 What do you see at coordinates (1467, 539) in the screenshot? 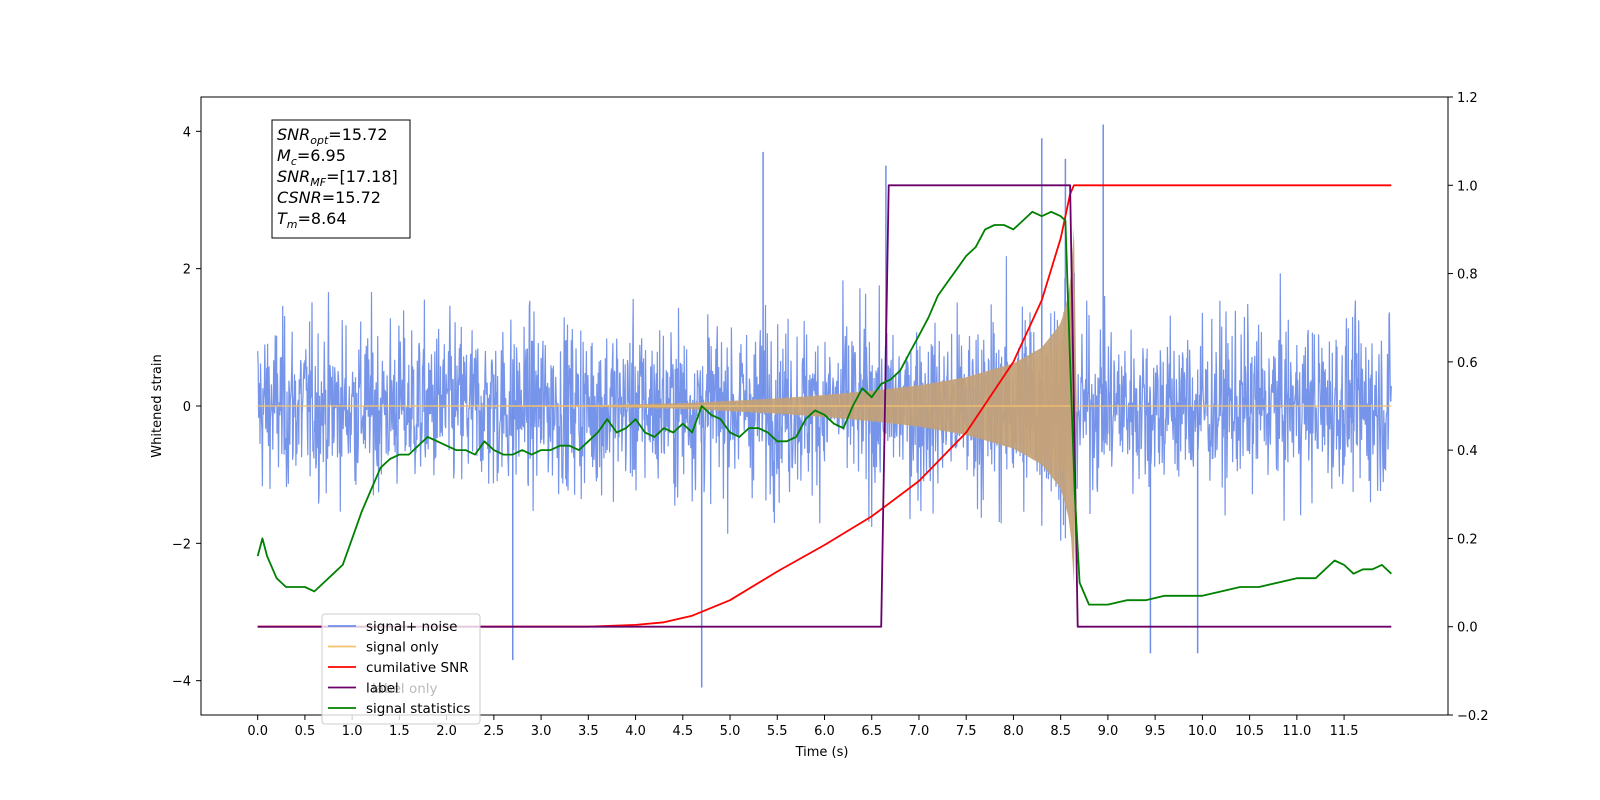
I see `right-y-tick-label: 0.2` at bounding box center [1467, 539].